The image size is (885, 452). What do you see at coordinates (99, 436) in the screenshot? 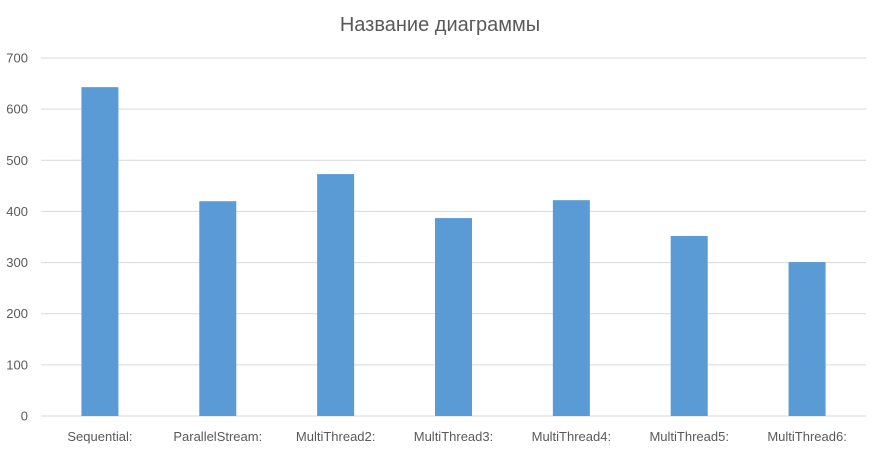
I see `x-tick-label: Sequential:` at bounding box center [99, 436].